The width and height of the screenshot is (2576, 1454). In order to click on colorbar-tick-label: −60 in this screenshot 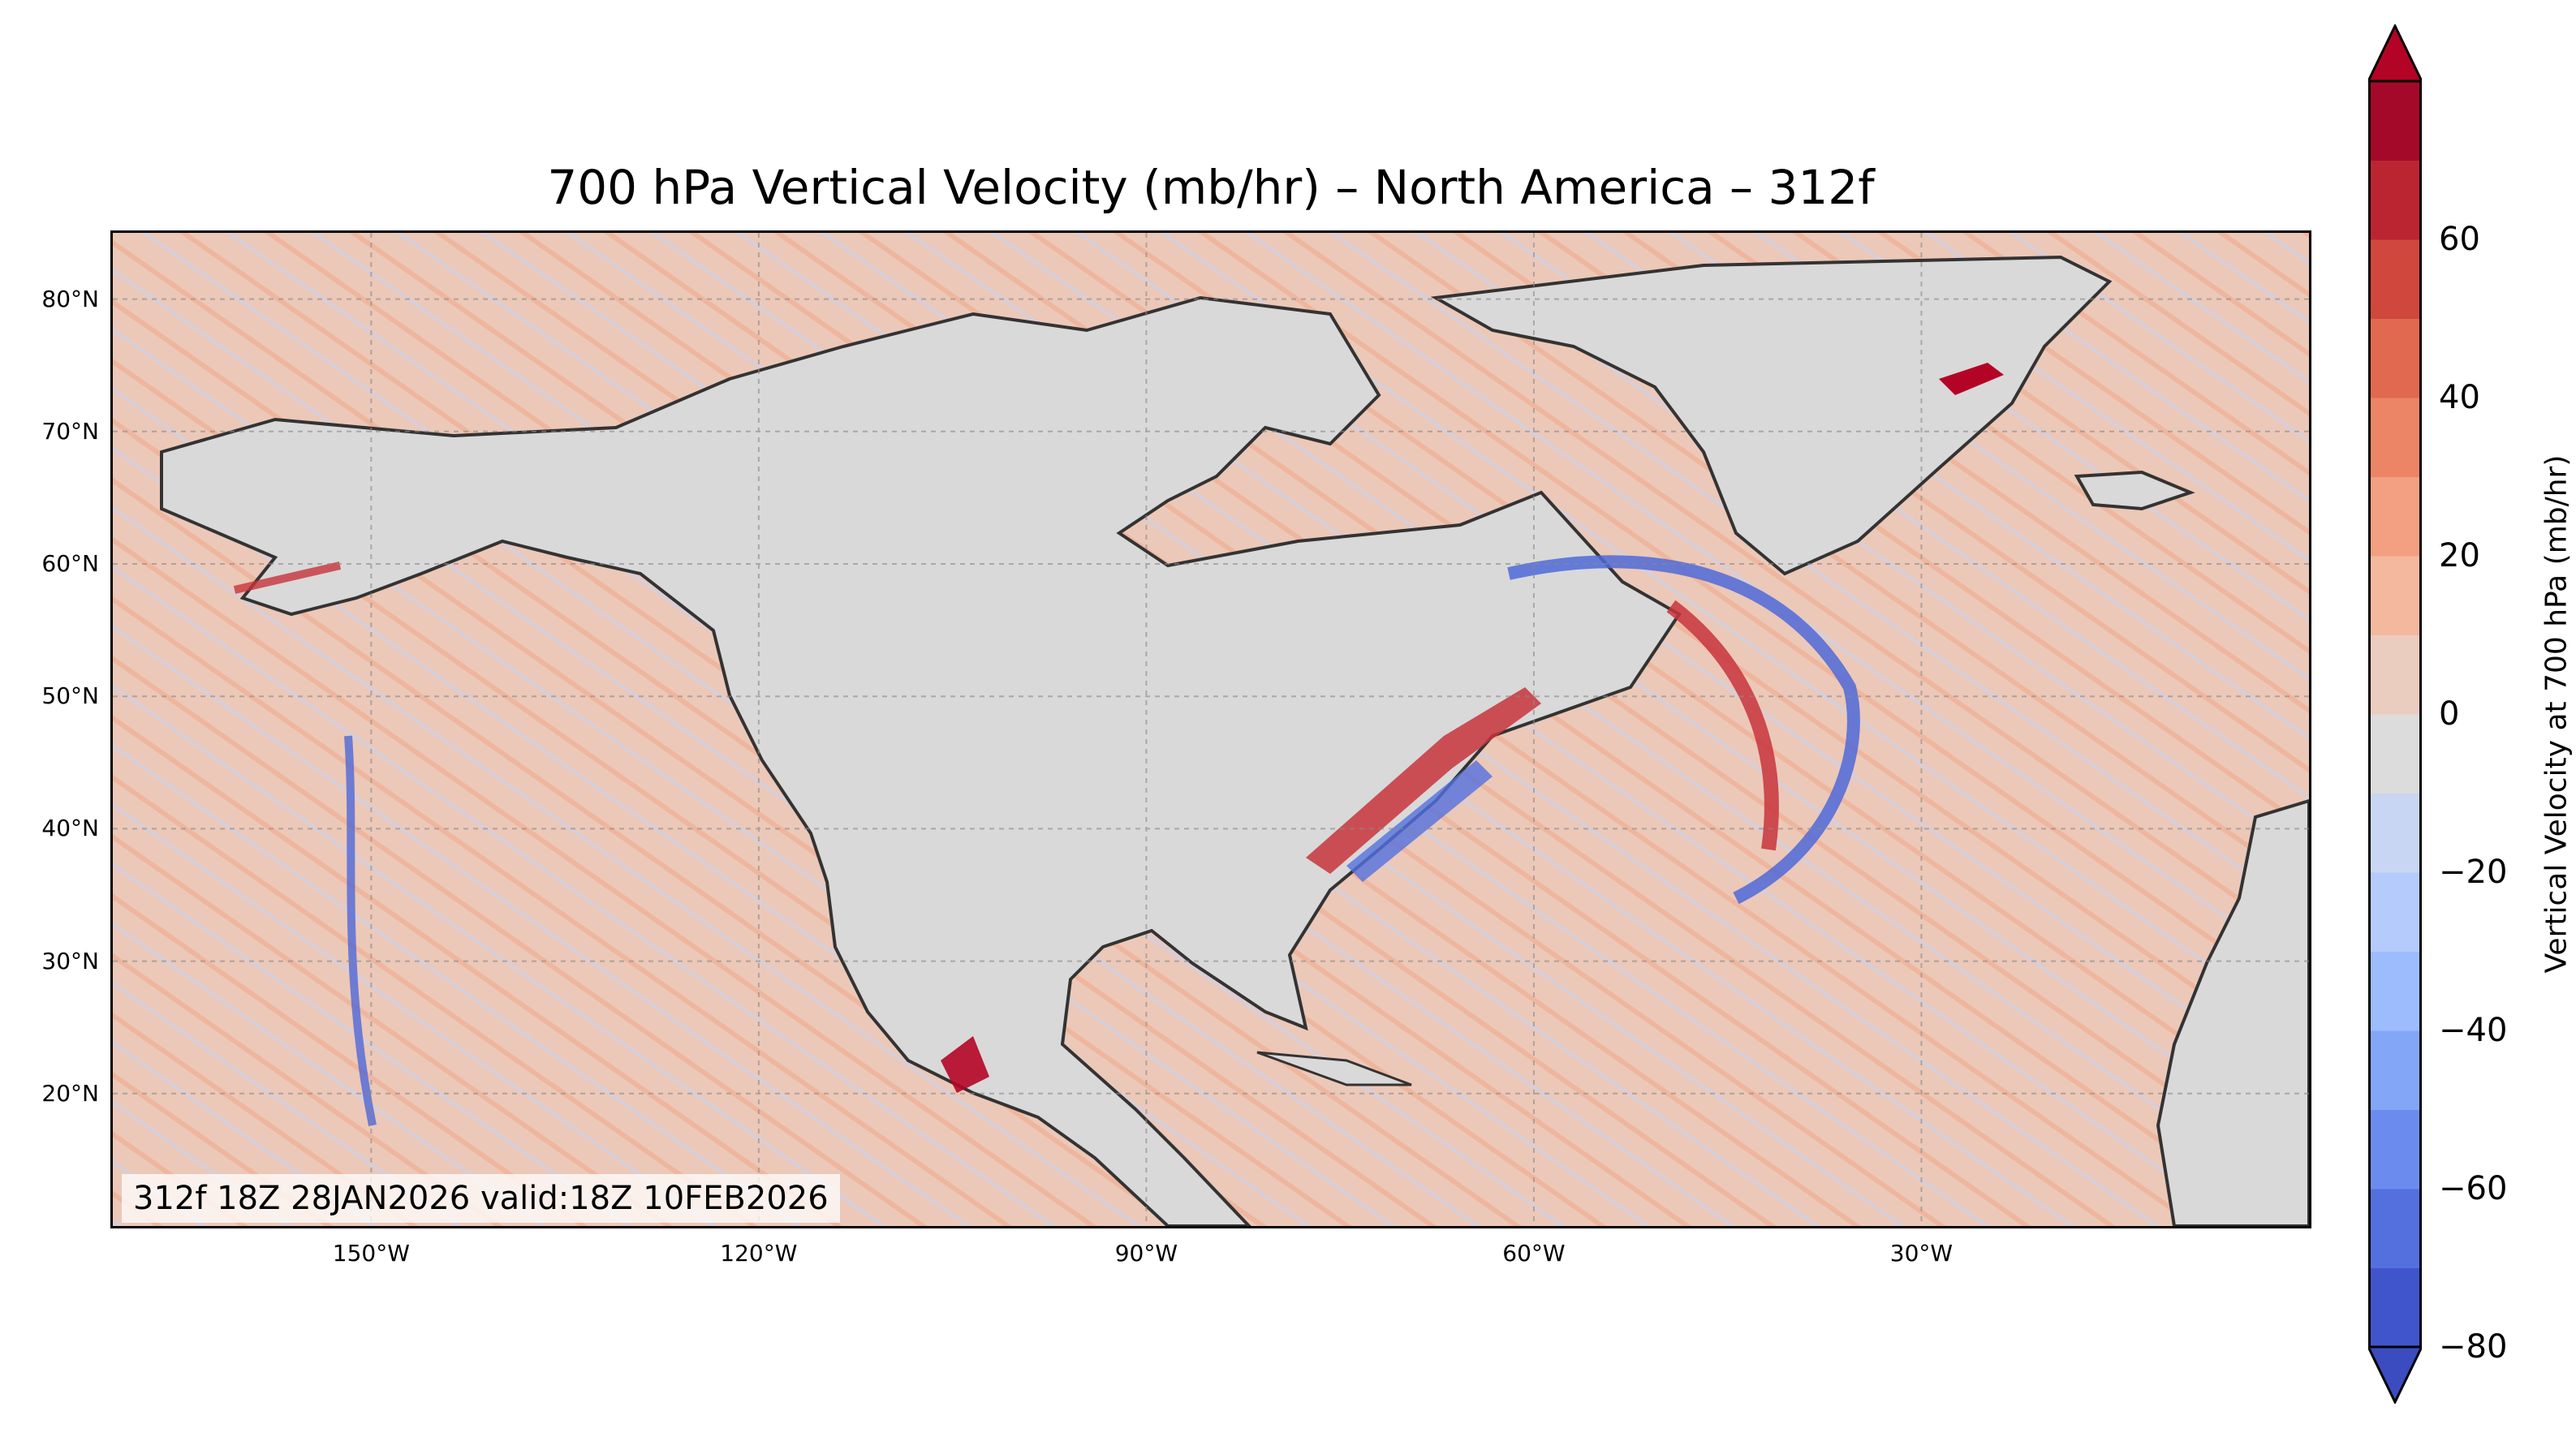, I will do `click(2474, 1189)`.